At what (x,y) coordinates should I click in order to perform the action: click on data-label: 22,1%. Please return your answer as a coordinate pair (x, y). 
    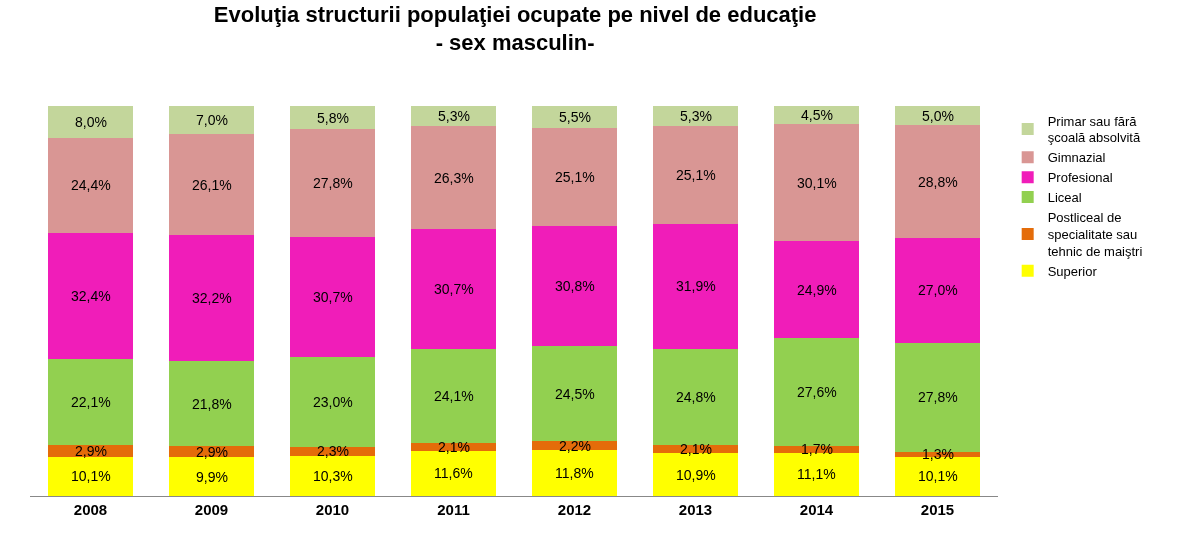
    Looking at the image, I should click on (91, 402).